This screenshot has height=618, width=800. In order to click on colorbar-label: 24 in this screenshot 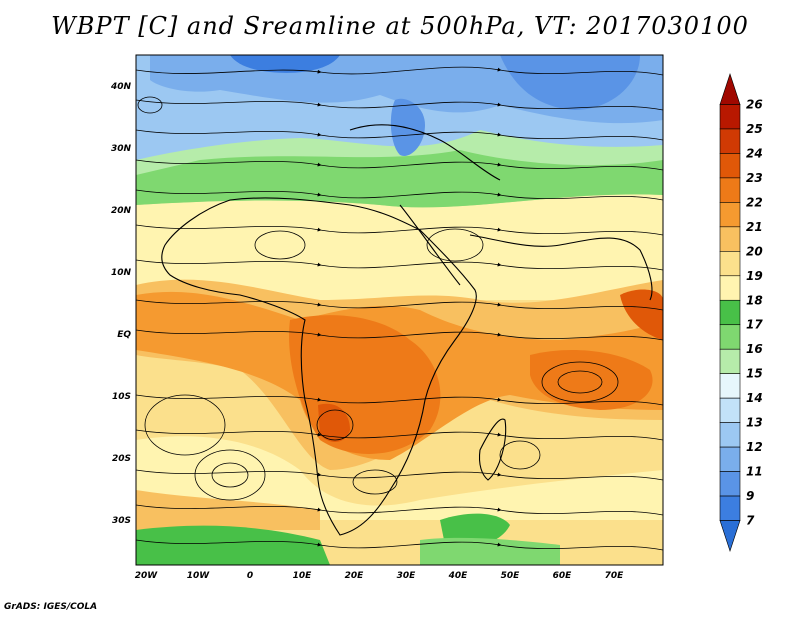, I will do `click(754, 153)`.